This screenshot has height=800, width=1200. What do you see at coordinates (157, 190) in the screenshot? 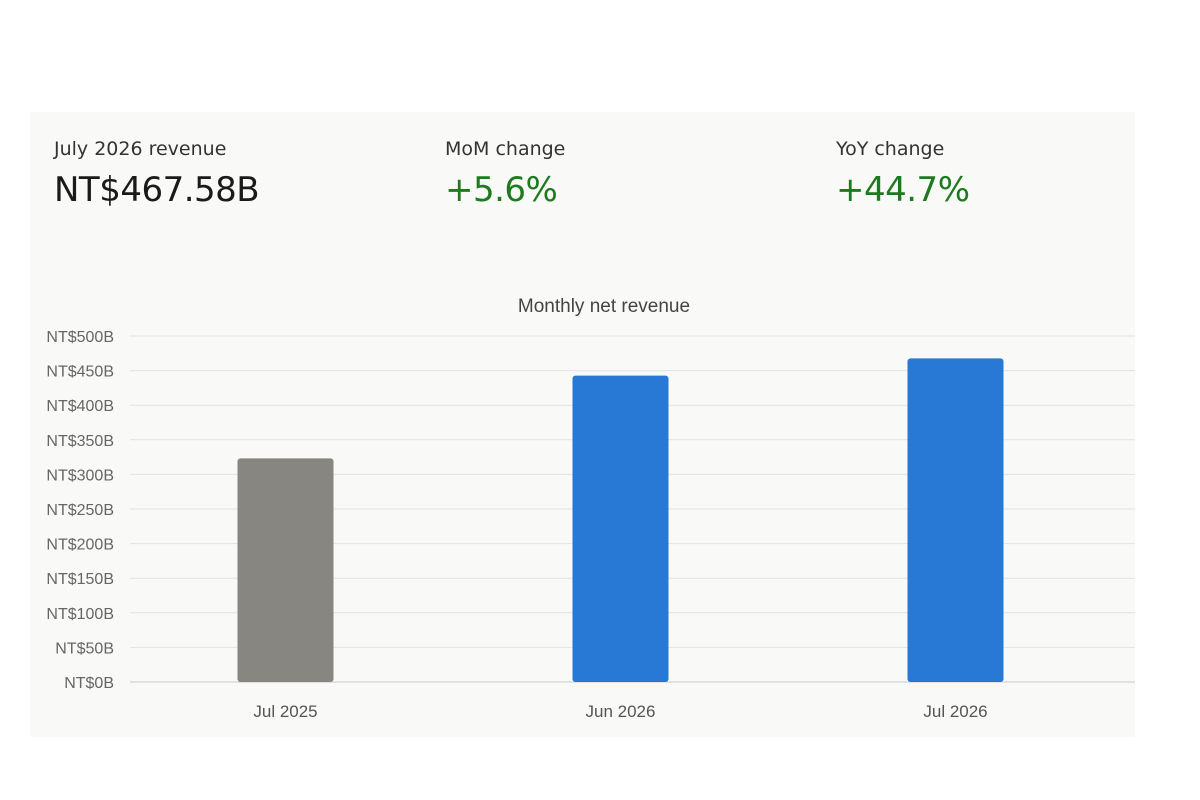
I see `kpi-monthly-revenue-value: NT$467.58B` at bounding box center [157, 190].